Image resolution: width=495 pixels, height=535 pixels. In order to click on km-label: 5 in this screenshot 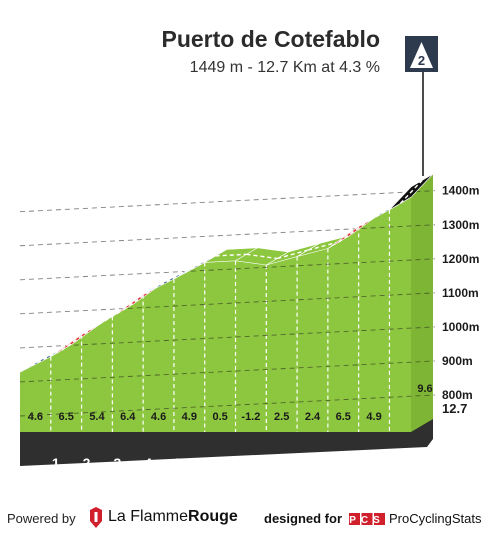, I will do `click(179, 463)`.